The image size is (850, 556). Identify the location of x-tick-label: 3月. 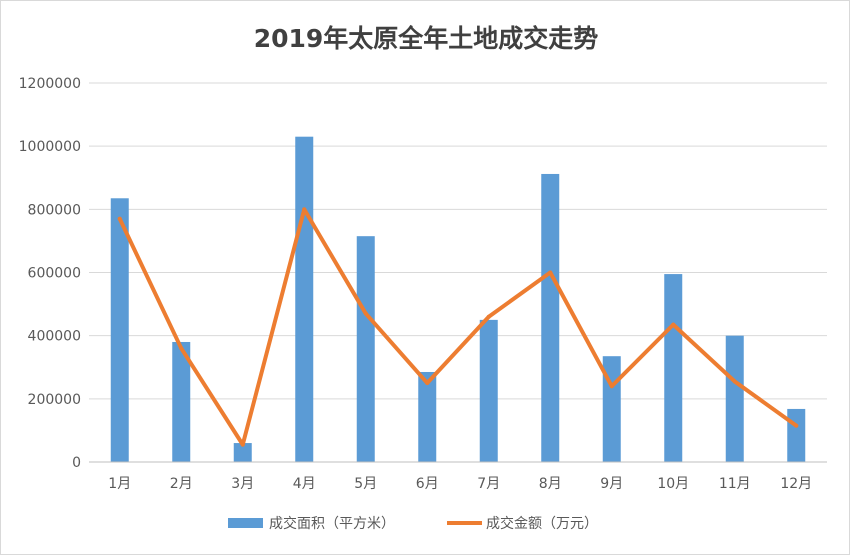
(242, 484).